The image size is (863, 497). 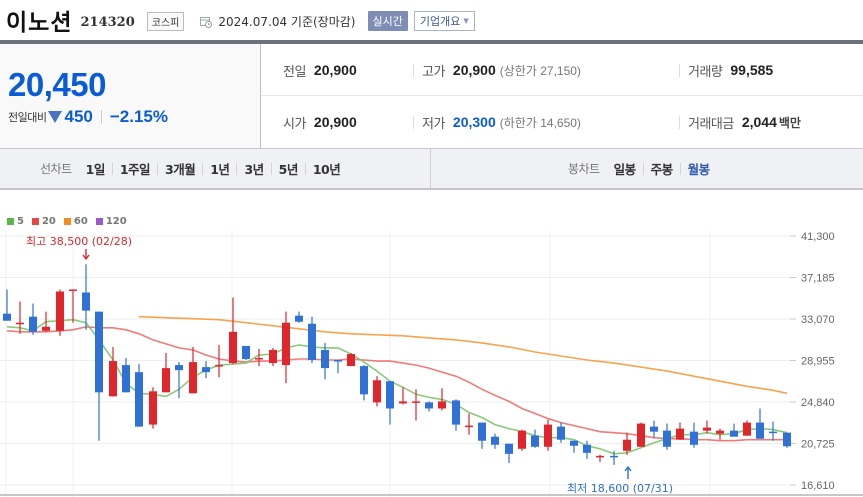 What do you see at coordinates (323, 21) in the screenshot?
I see `date-basis: 기준(장마감)` at bounding box center [323, 21].